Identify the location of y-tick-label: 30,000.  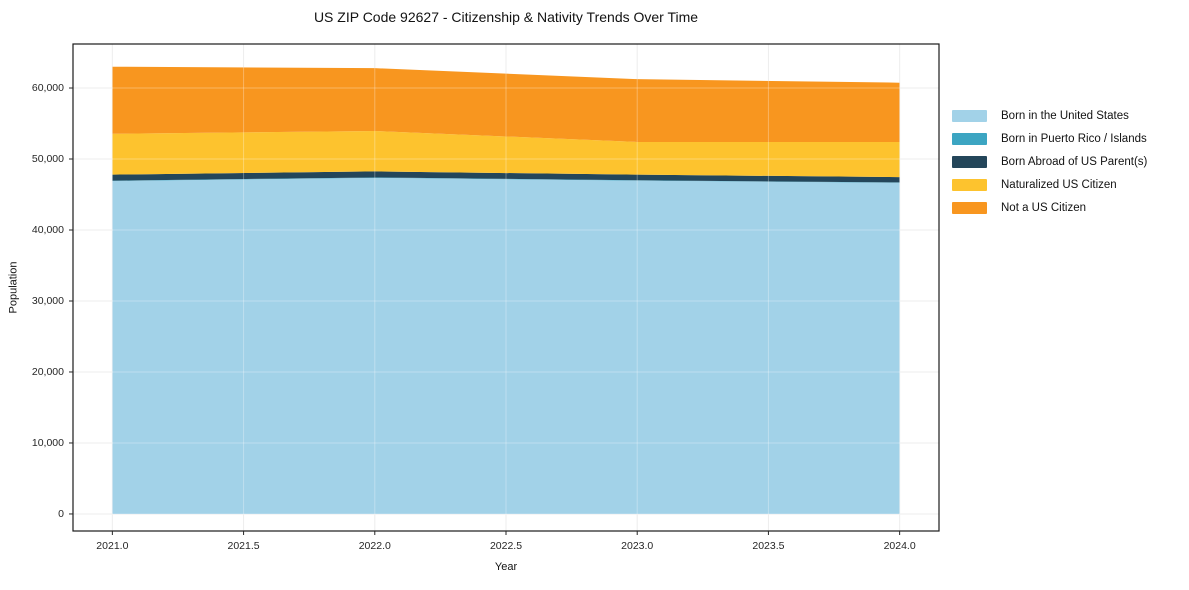
(47, 300).